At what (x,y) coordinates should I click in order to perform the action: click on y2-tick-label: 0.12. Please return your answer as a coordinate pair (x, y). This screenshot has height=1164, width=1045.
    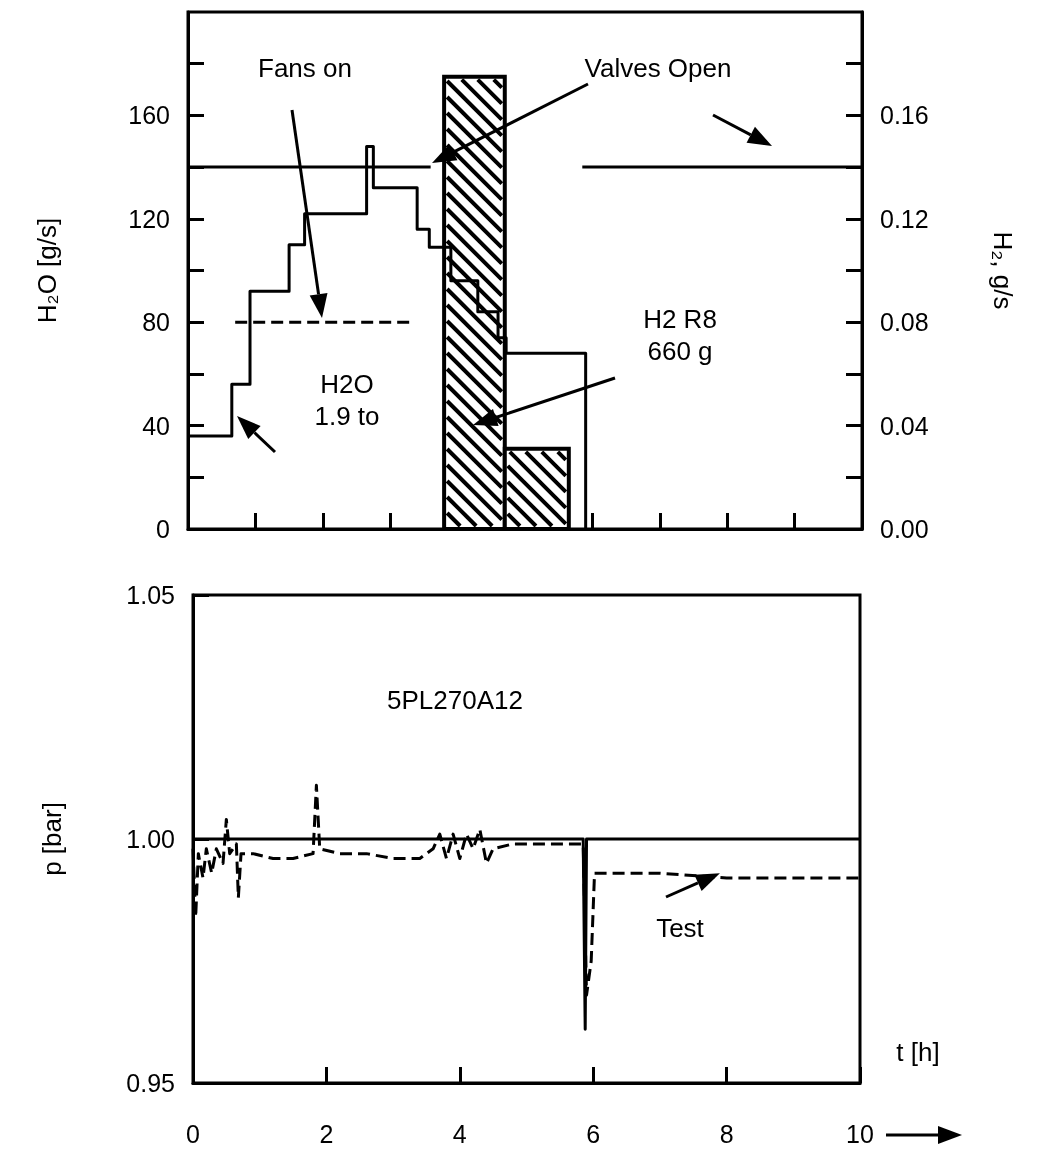
    Looking at the image, I should click on (904, 218).